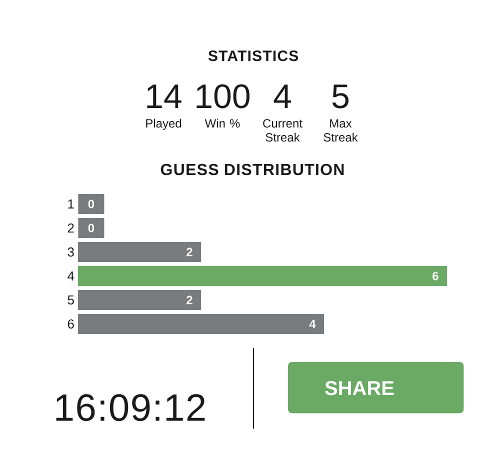 The image size is (504, 462). What do you see at coordinates (282, 96) in the screenshot?
I see `text: 4` at bounding box center [282, 96].